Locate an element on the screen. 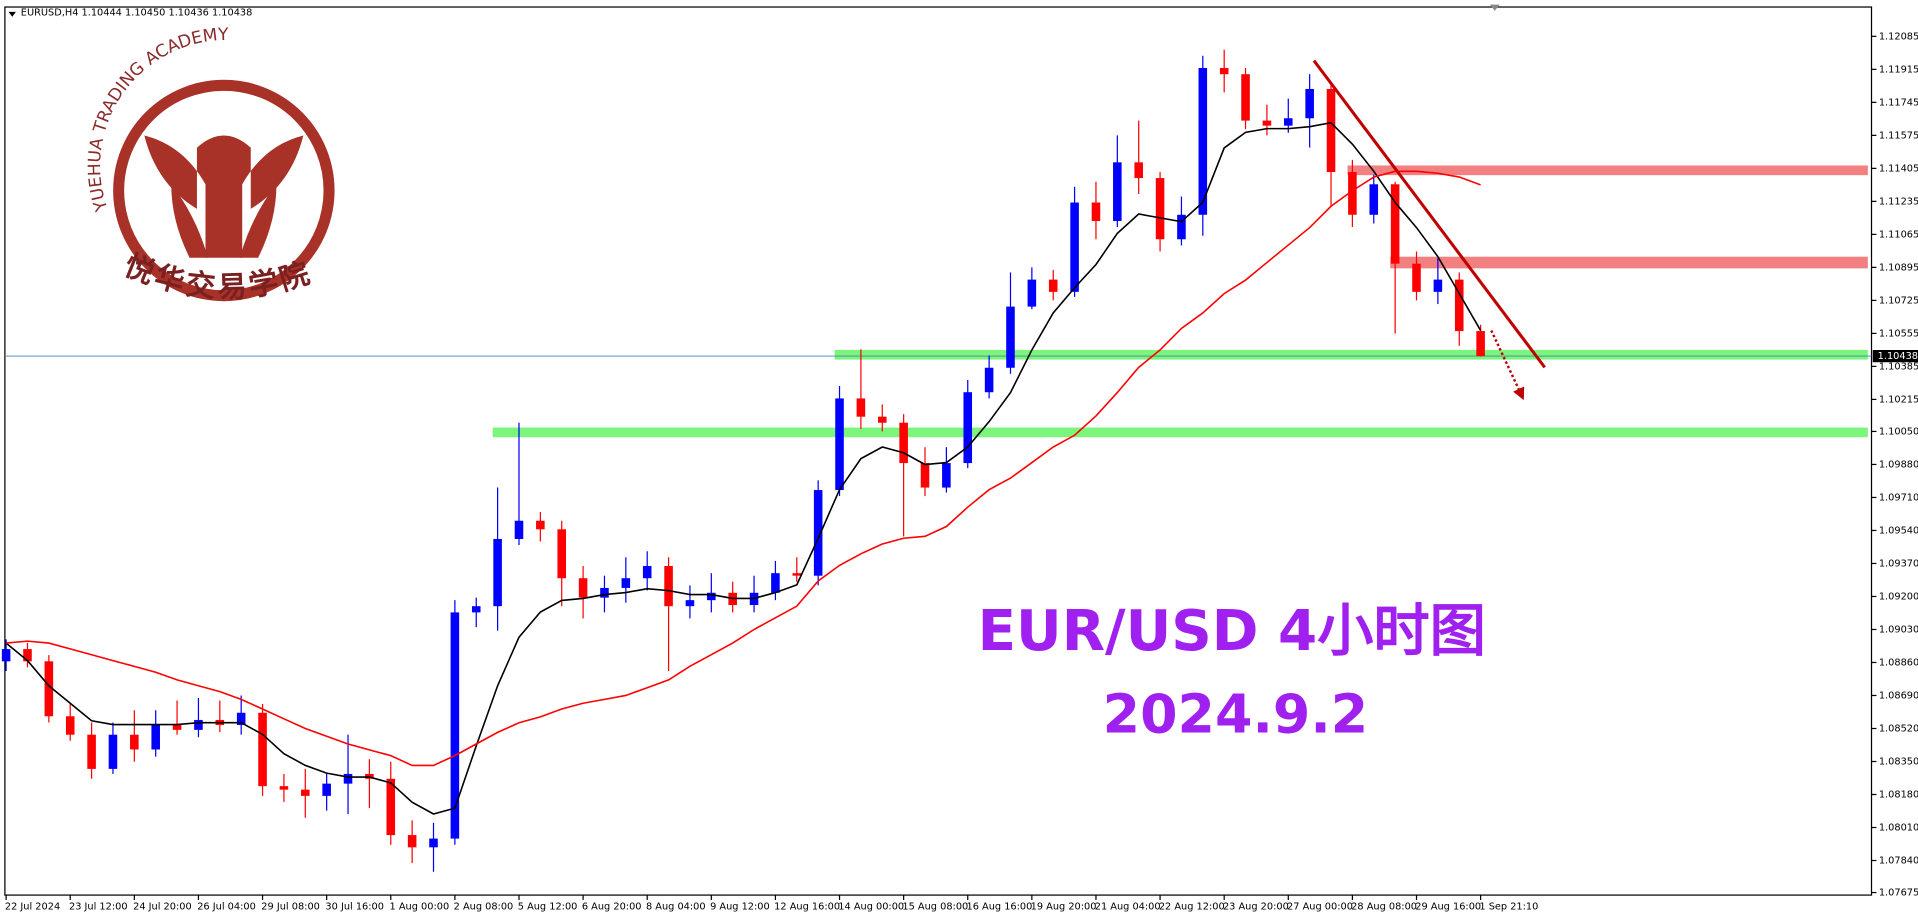 The image size is (1918, 918). y-tick-label: 1.11065 is located at coordinates (1898, 234).